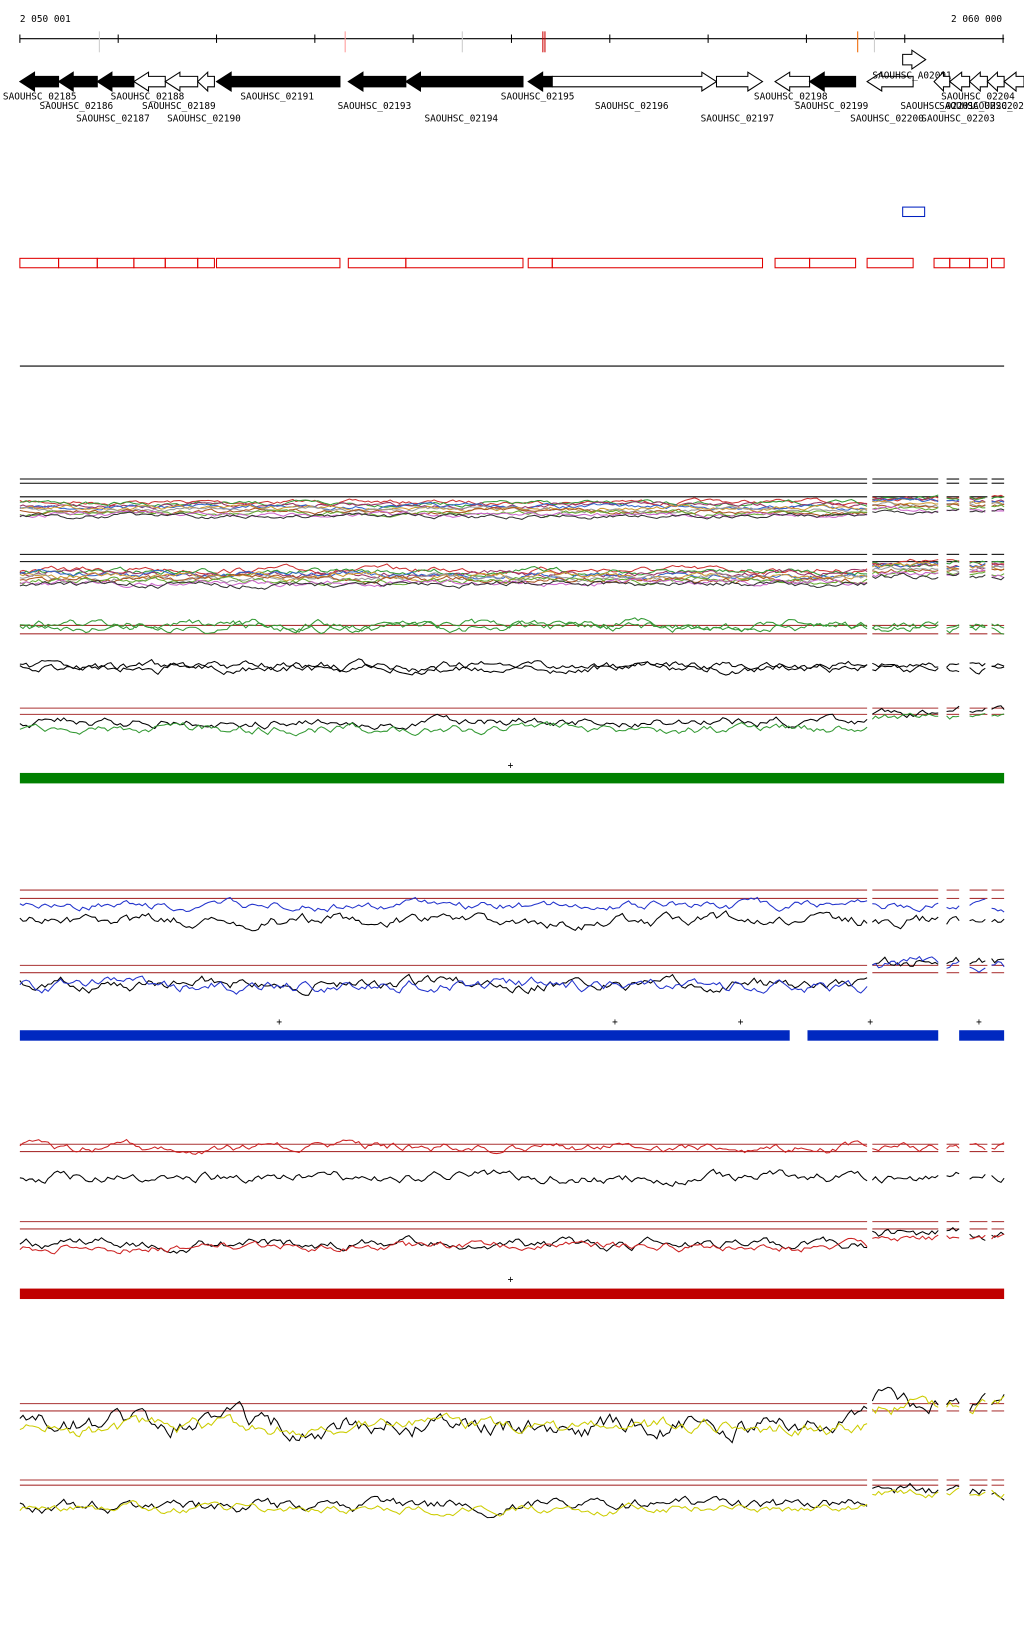  I want to click on gene-label: SAOUHSC_02201, so click(937, 106).